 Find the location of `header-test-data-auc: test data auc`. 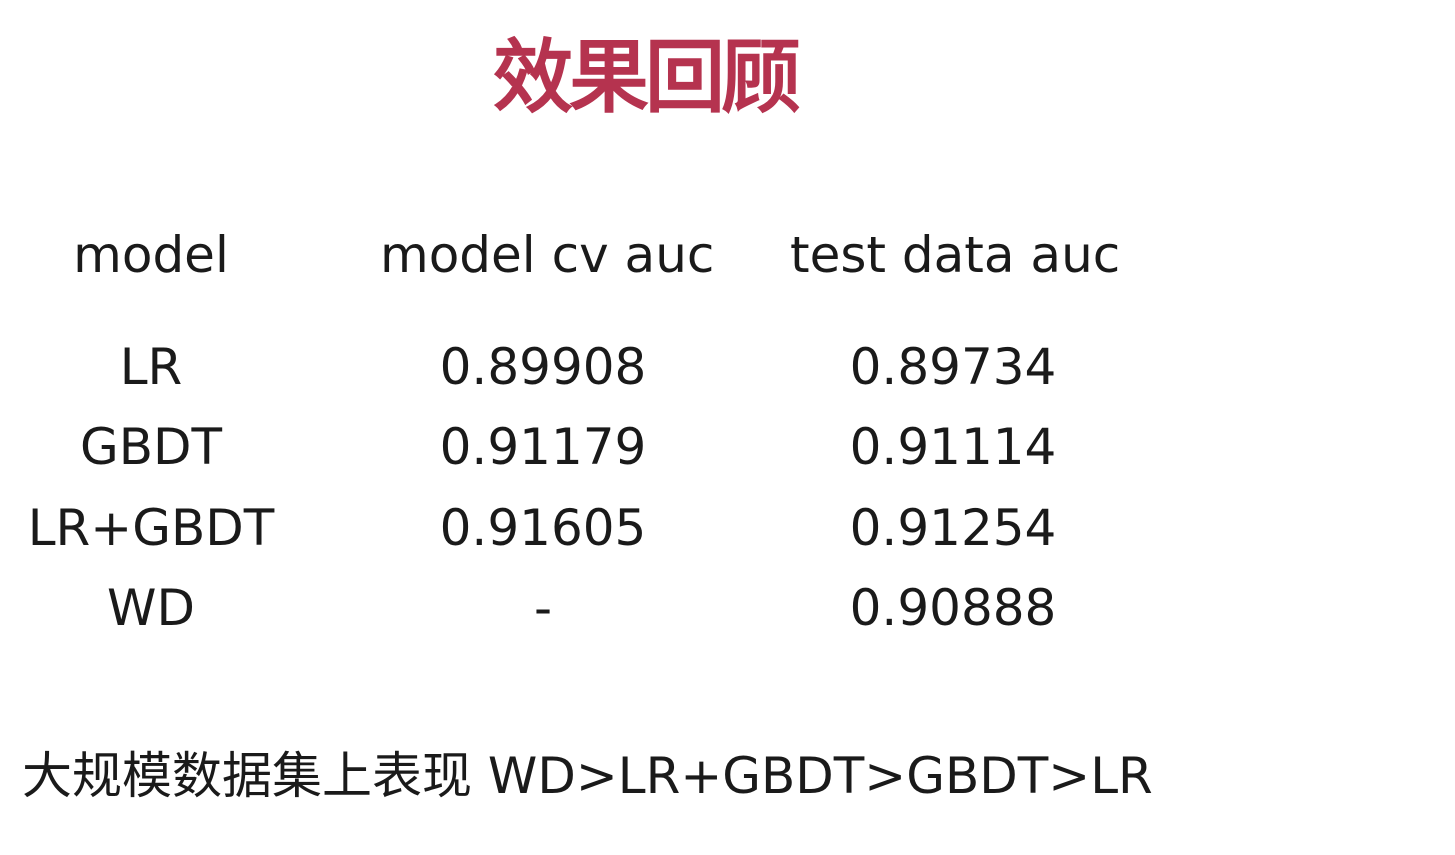

header-test-data-auc: test data auc is located at coordinates (955, 255).